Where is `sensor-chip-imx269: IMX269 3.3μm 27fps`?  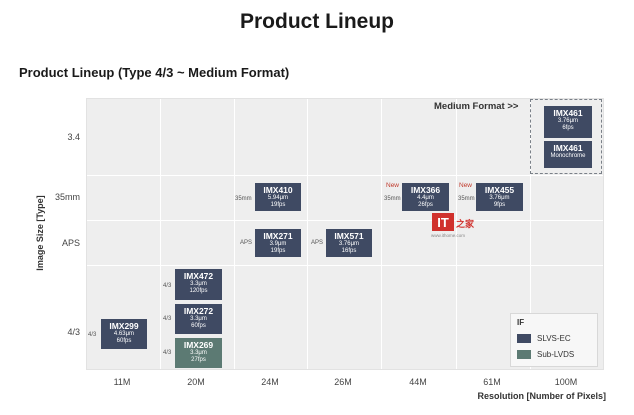
sensor-chip-imx269: IMX269 3.3μm 27fps is located at coordinates (198, 353).